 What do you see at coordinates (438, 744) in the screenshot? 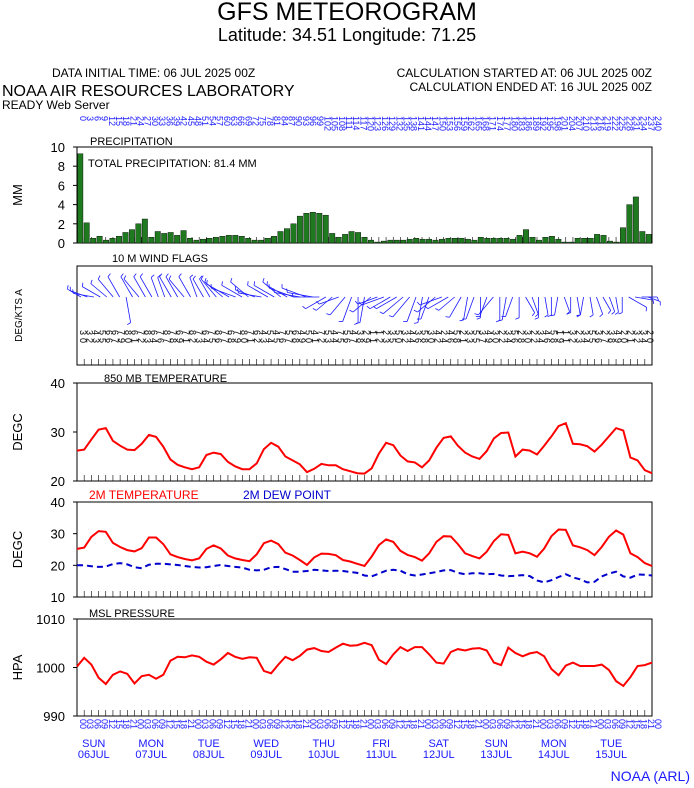
I see `day-of-week-label: SAT` at bounding box center [438, 744].